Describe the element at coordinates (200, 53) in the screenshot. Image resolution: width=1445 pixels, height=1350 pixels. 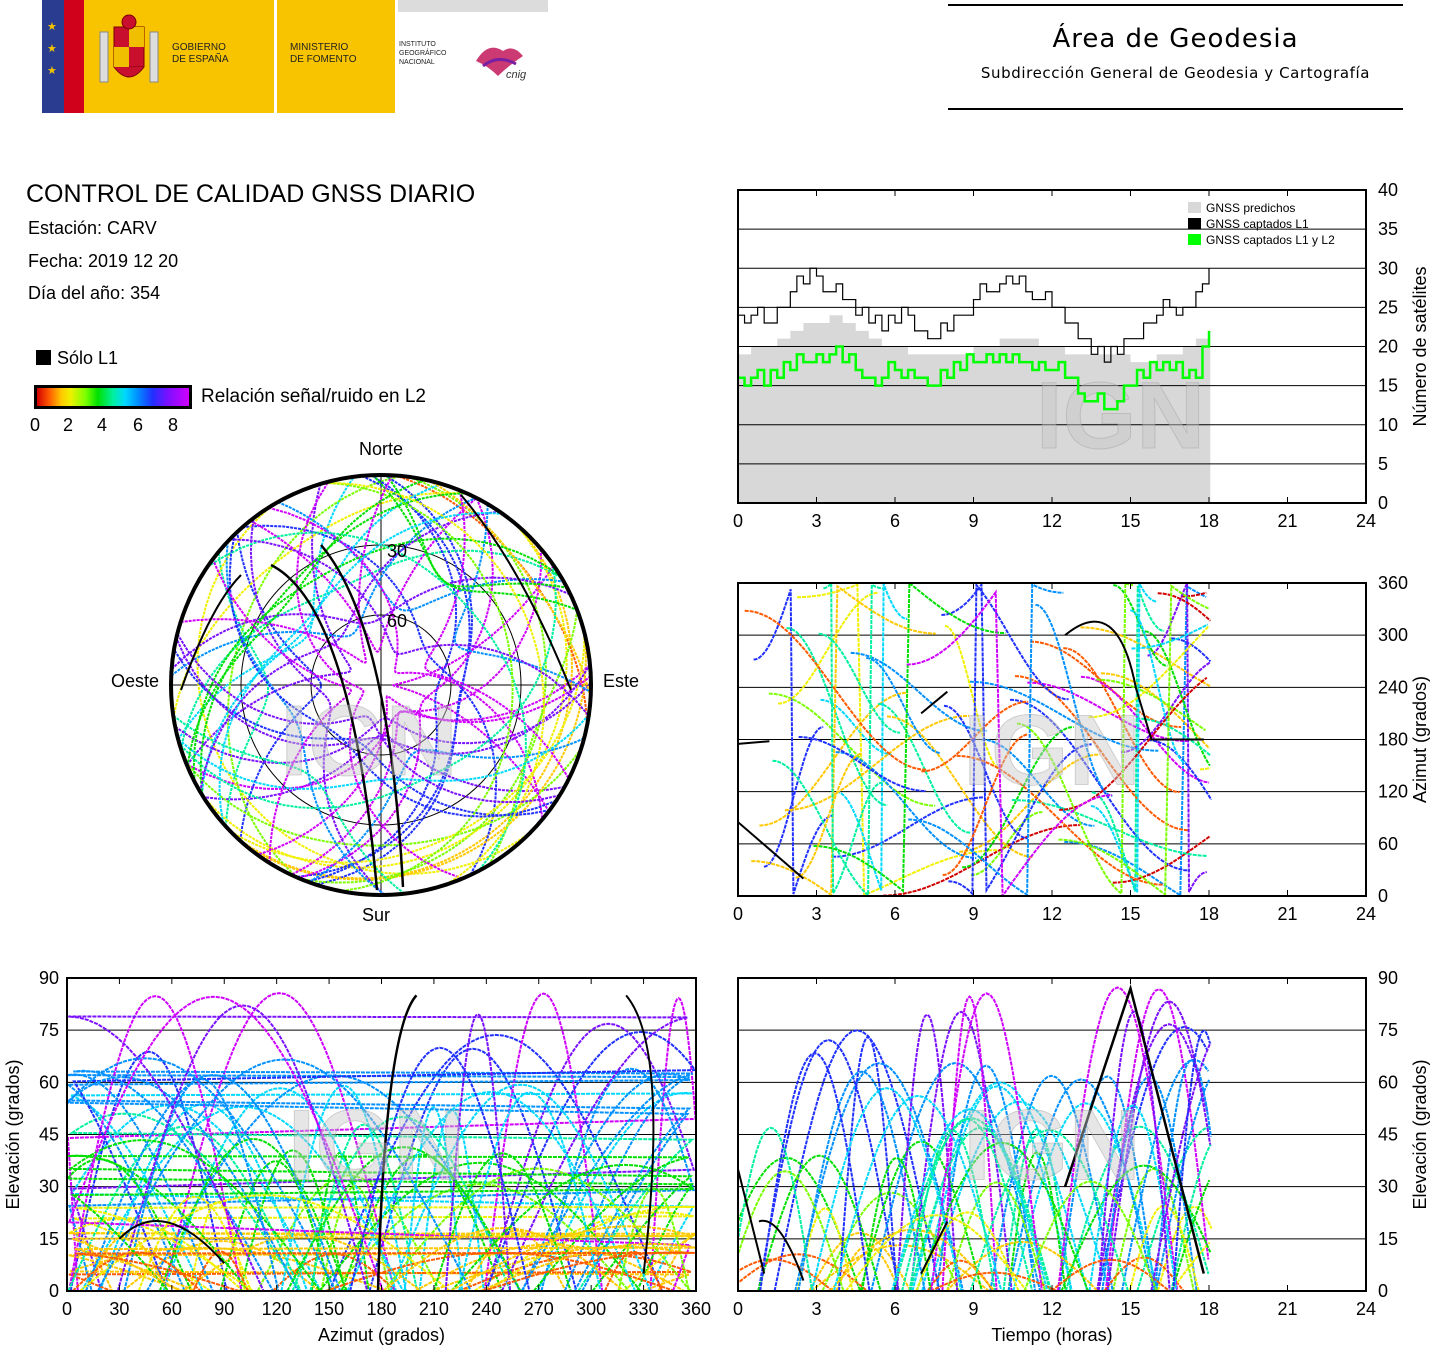
I see `gobierno-text: GOBIERNO DE ESPAÑA` at that location.